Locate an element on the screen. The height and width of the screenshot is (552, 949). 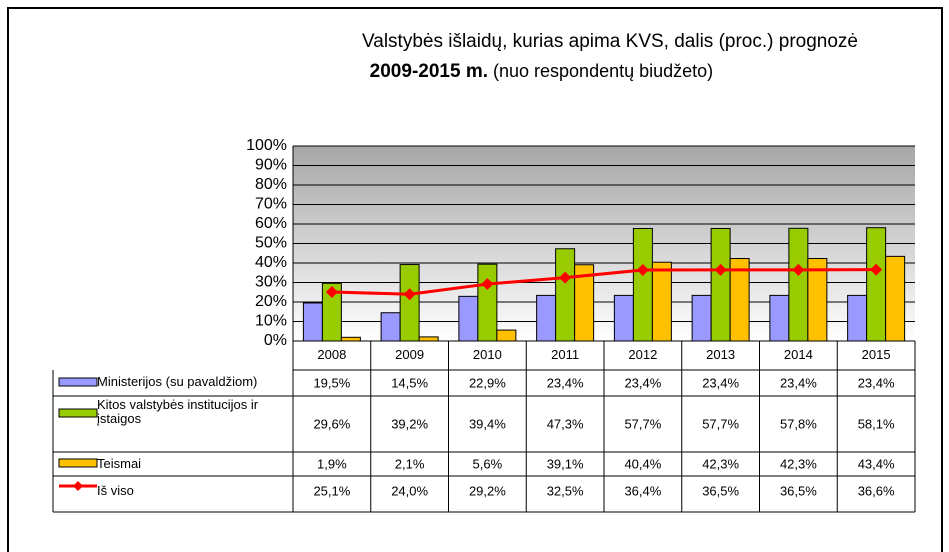
data-label: 58,1% is located at coordinates (876, 423).